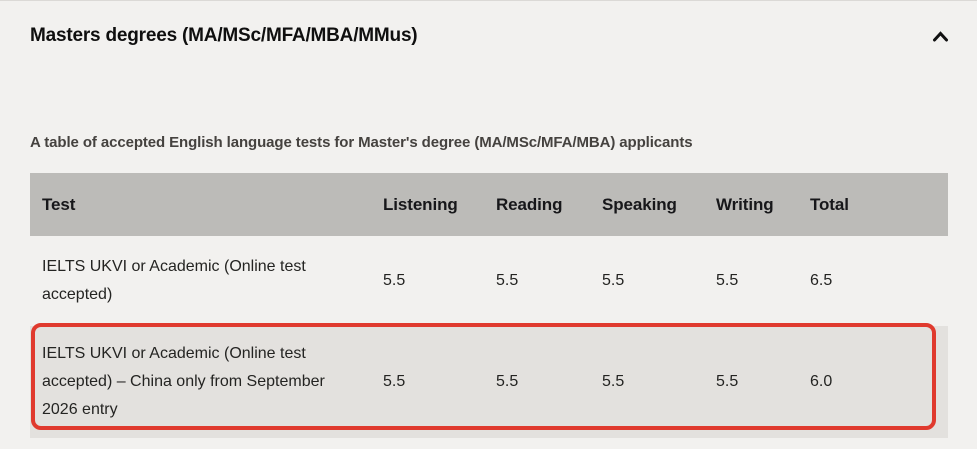 This screenshot has height=449, width=977. I want to click on chevron-up-icon, so click(940, 36).